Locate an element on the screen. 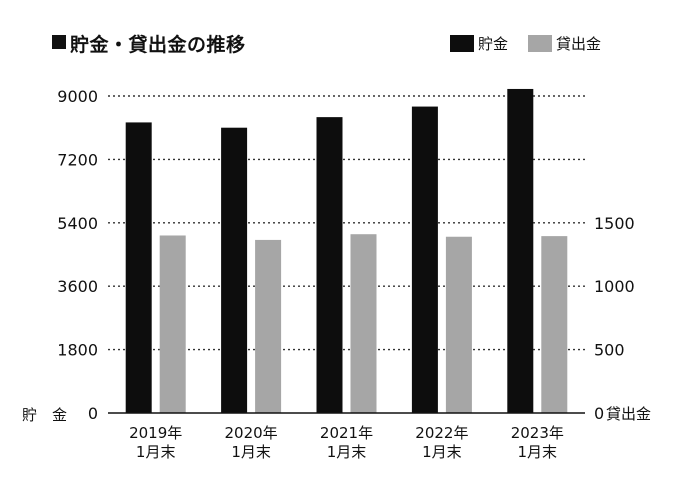  y-tick-label-left: 7200 is located at coordinates (77, 159).